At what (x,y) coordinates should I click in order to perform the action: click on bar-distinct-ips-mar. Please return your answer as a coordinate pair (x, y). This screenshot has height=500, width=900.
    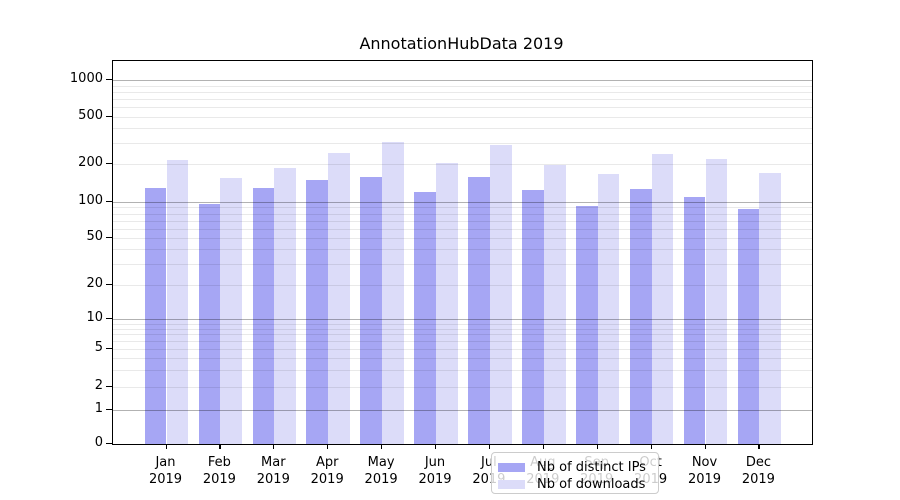
    Looking at the image, I should click on (263, 315).